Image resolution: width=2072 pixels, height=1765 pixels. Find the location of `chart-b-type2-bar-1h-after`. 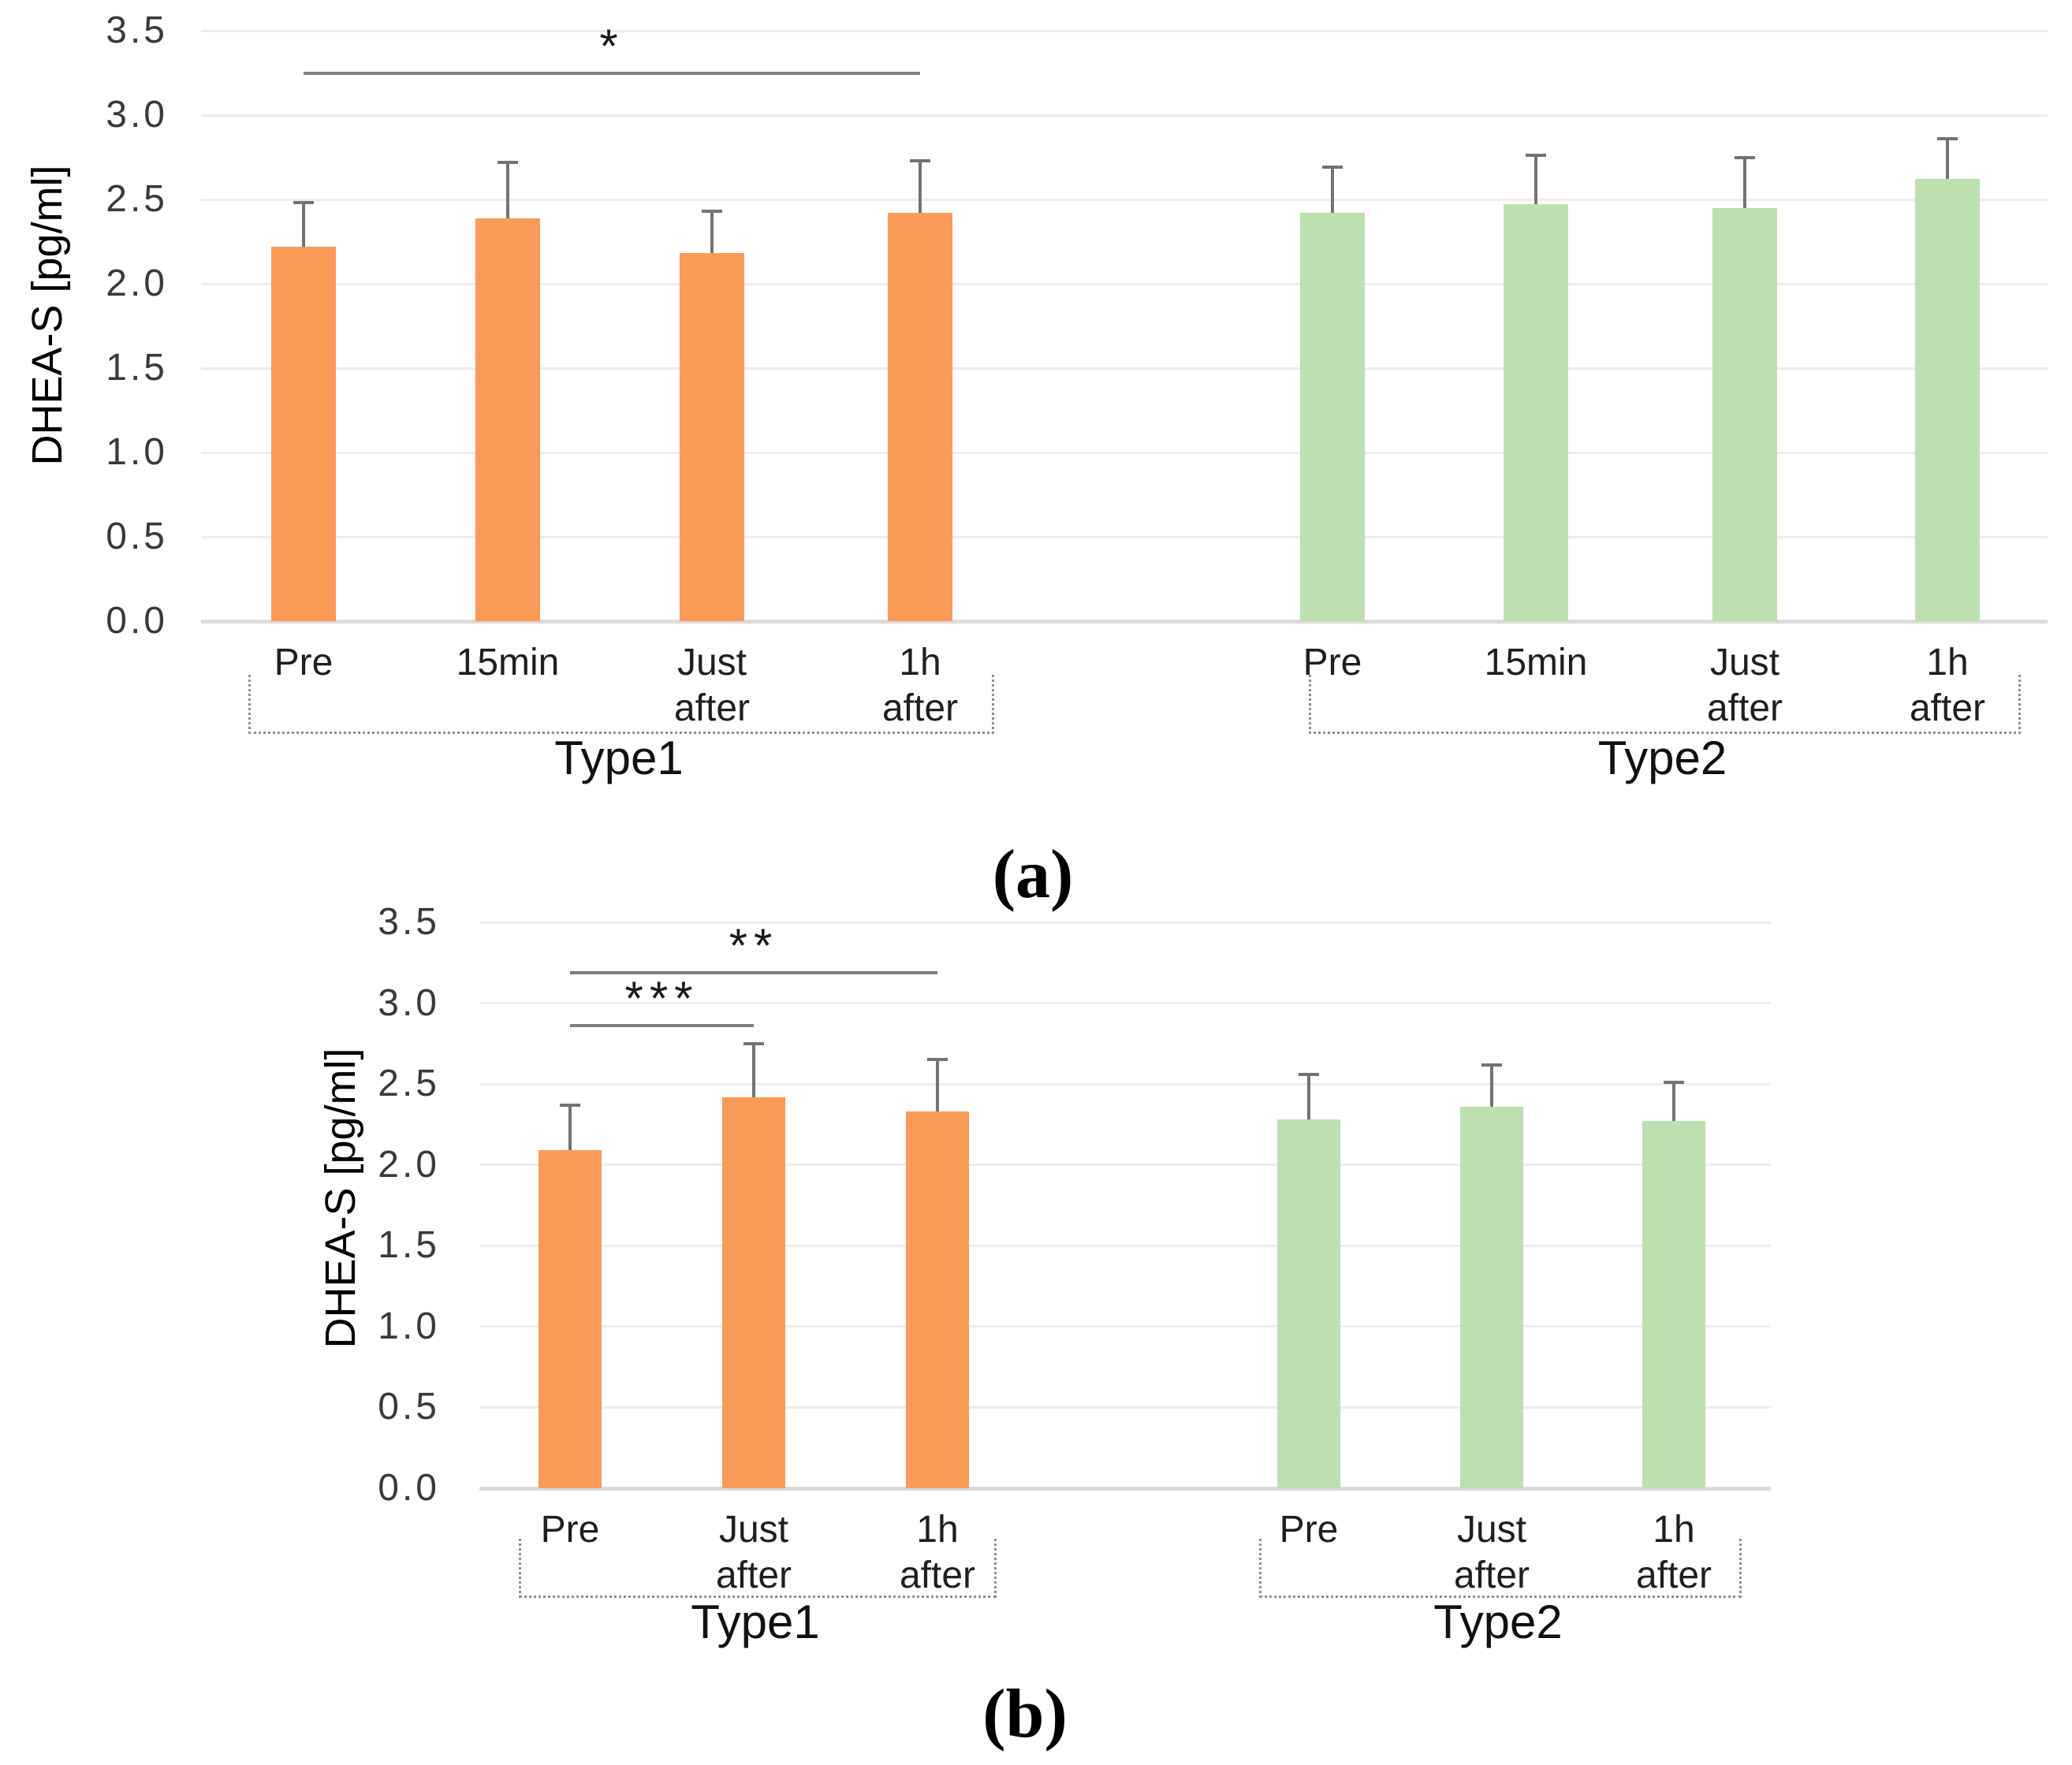

chart-b-type2-bar-1h-after is located at coordinates (1673, 1304).